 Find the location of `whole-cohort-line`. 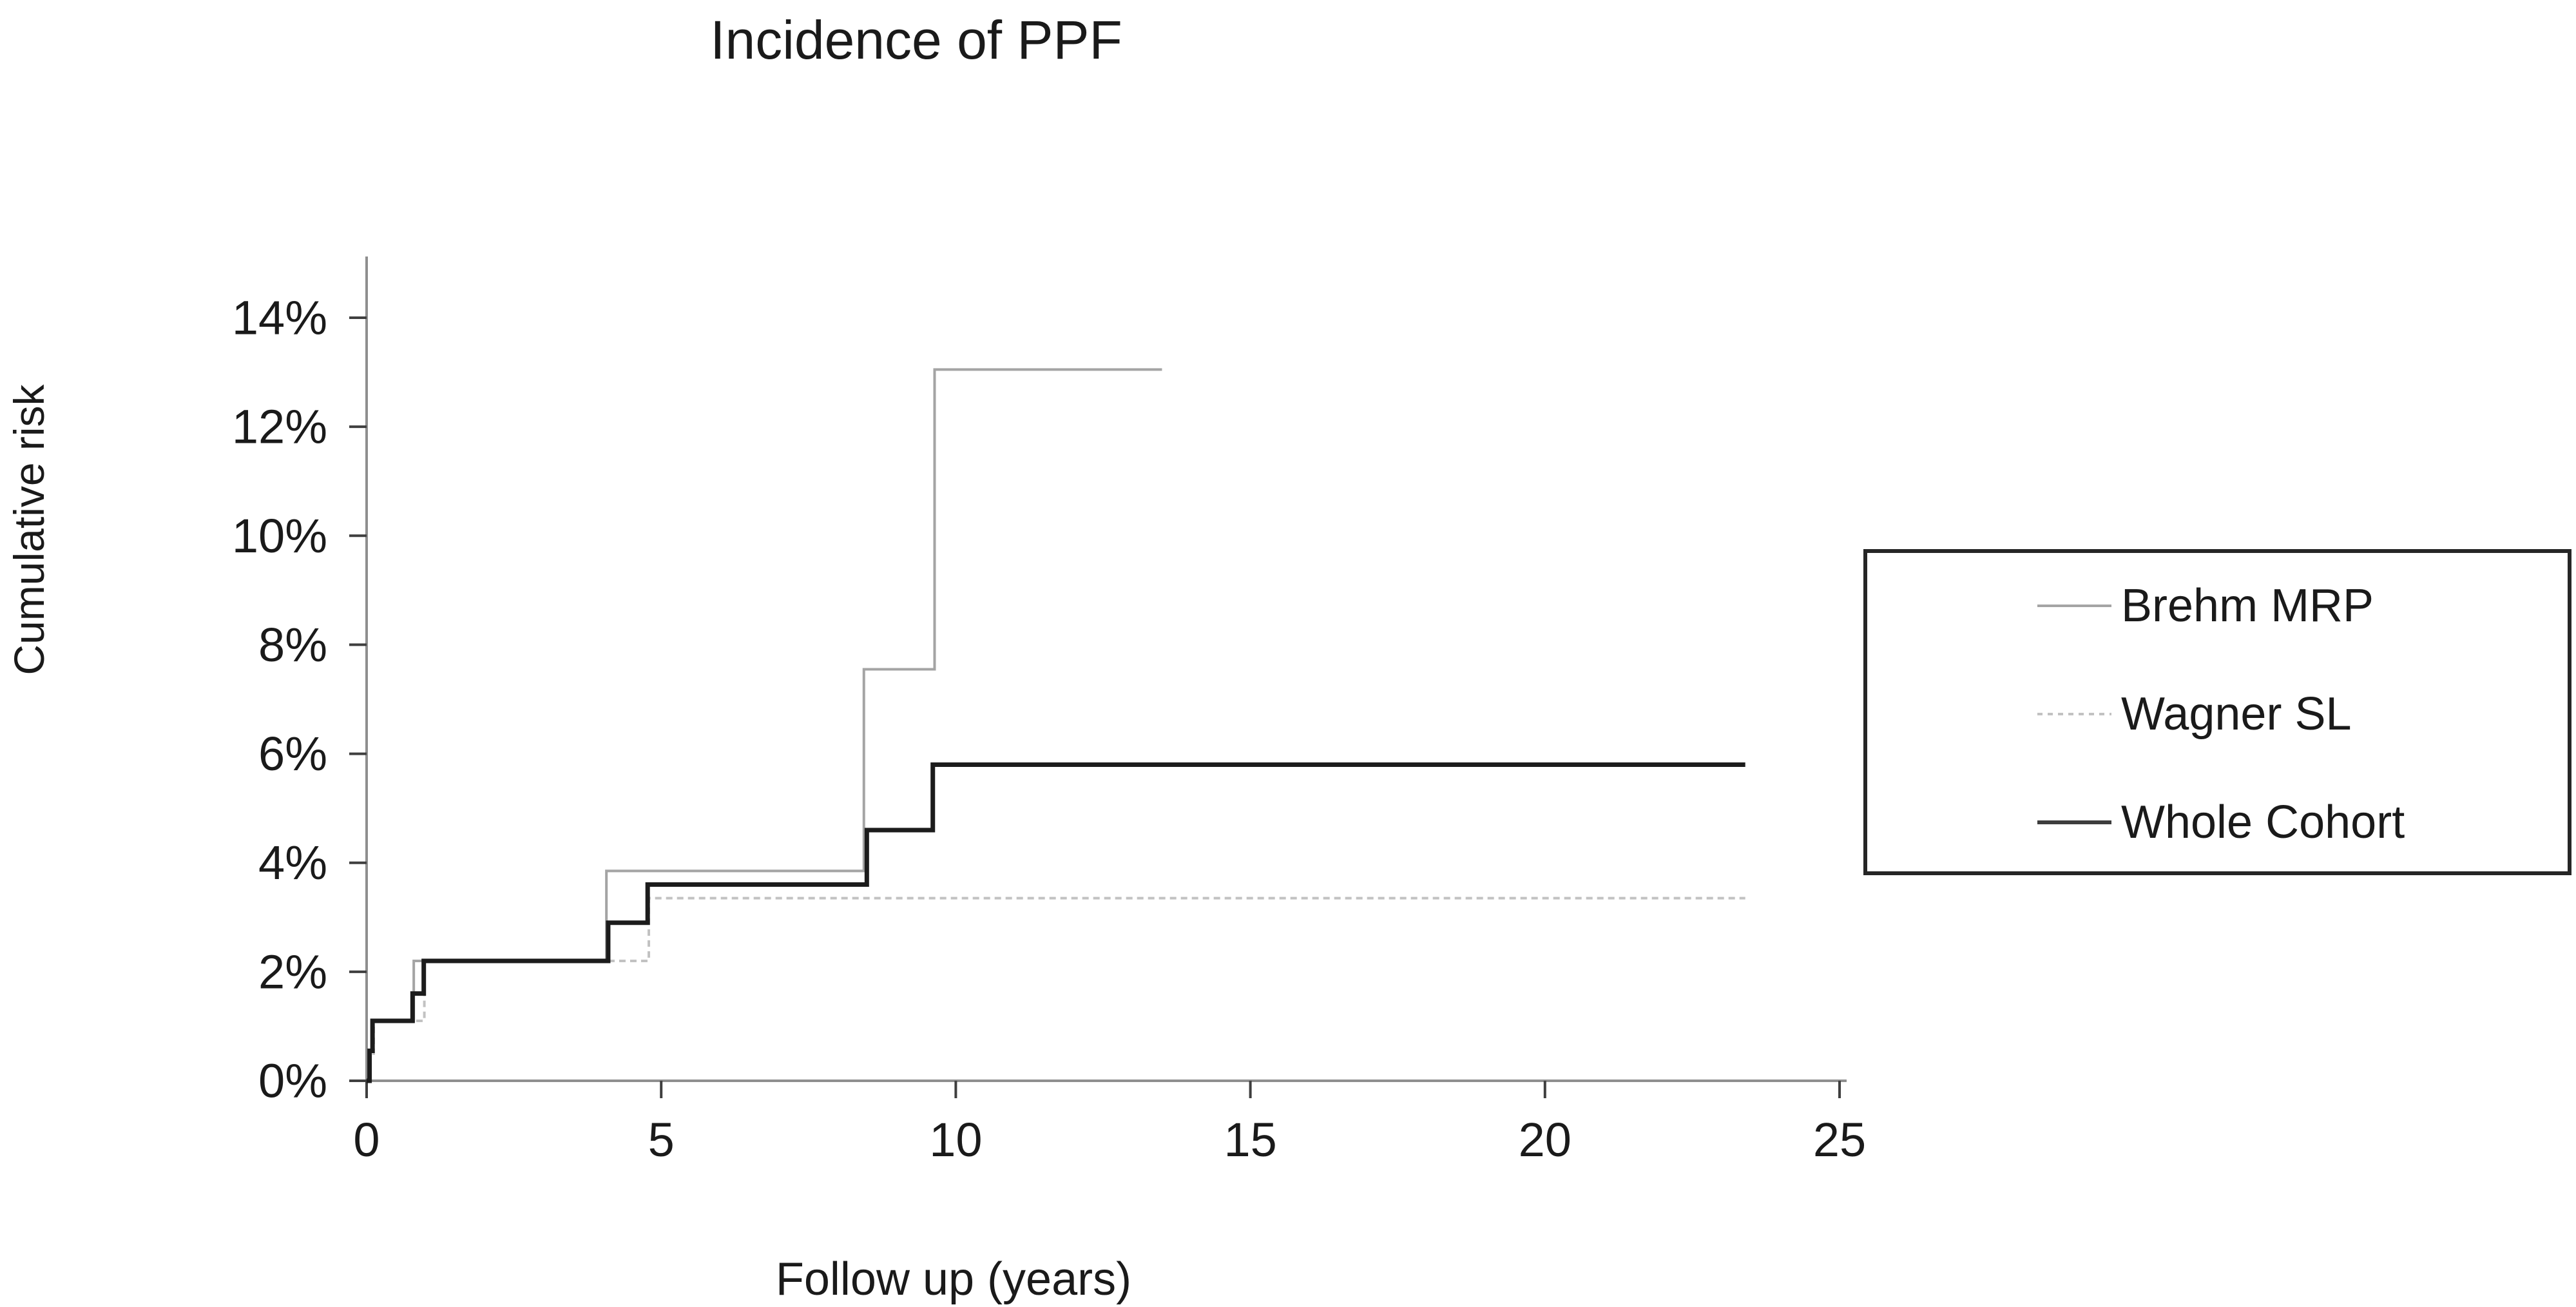

whole-cohort-line is located at coordinates (1056, 922).